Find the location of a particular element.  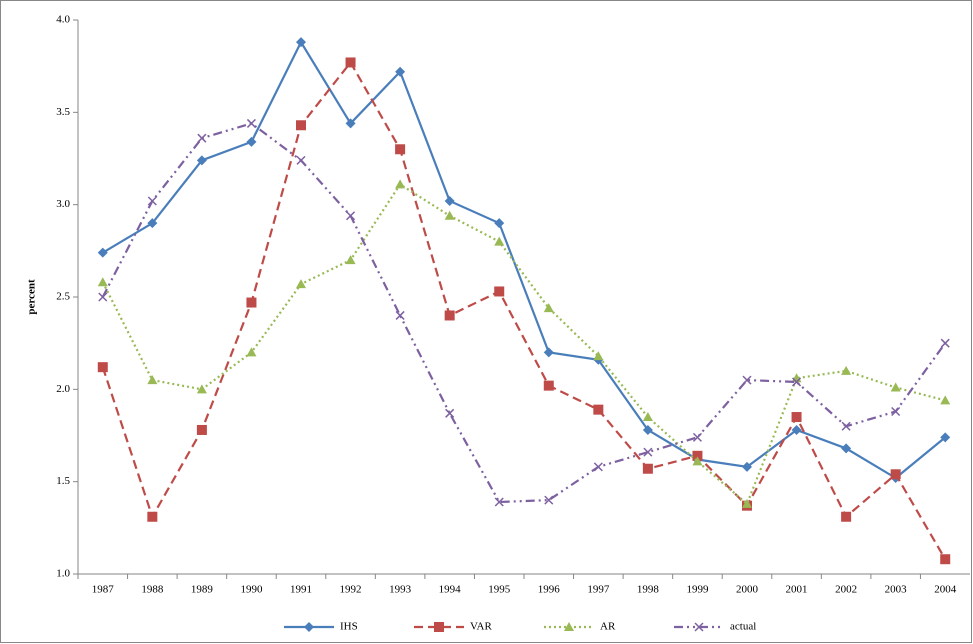

y-tick-label: 3.0 is located at coordinates (63, 204).